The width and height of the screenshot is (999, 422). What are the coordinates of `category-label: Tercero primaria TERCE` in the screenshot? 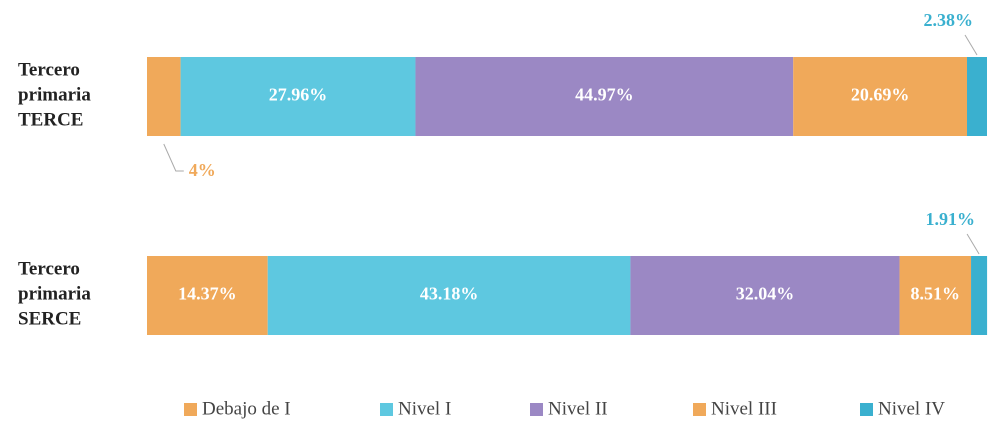 It's located at (54, 95).